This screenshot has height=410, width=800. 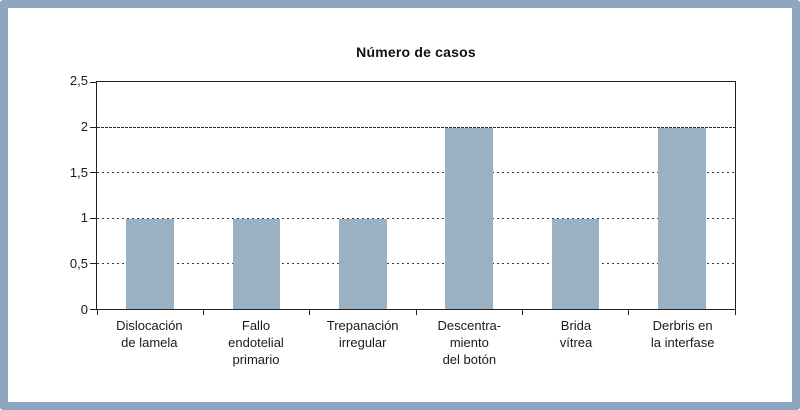 What do you see at coordinates (84, 218) in the screenshot?
I see `y-tick-label: 1` at bounding box center [84, 218].